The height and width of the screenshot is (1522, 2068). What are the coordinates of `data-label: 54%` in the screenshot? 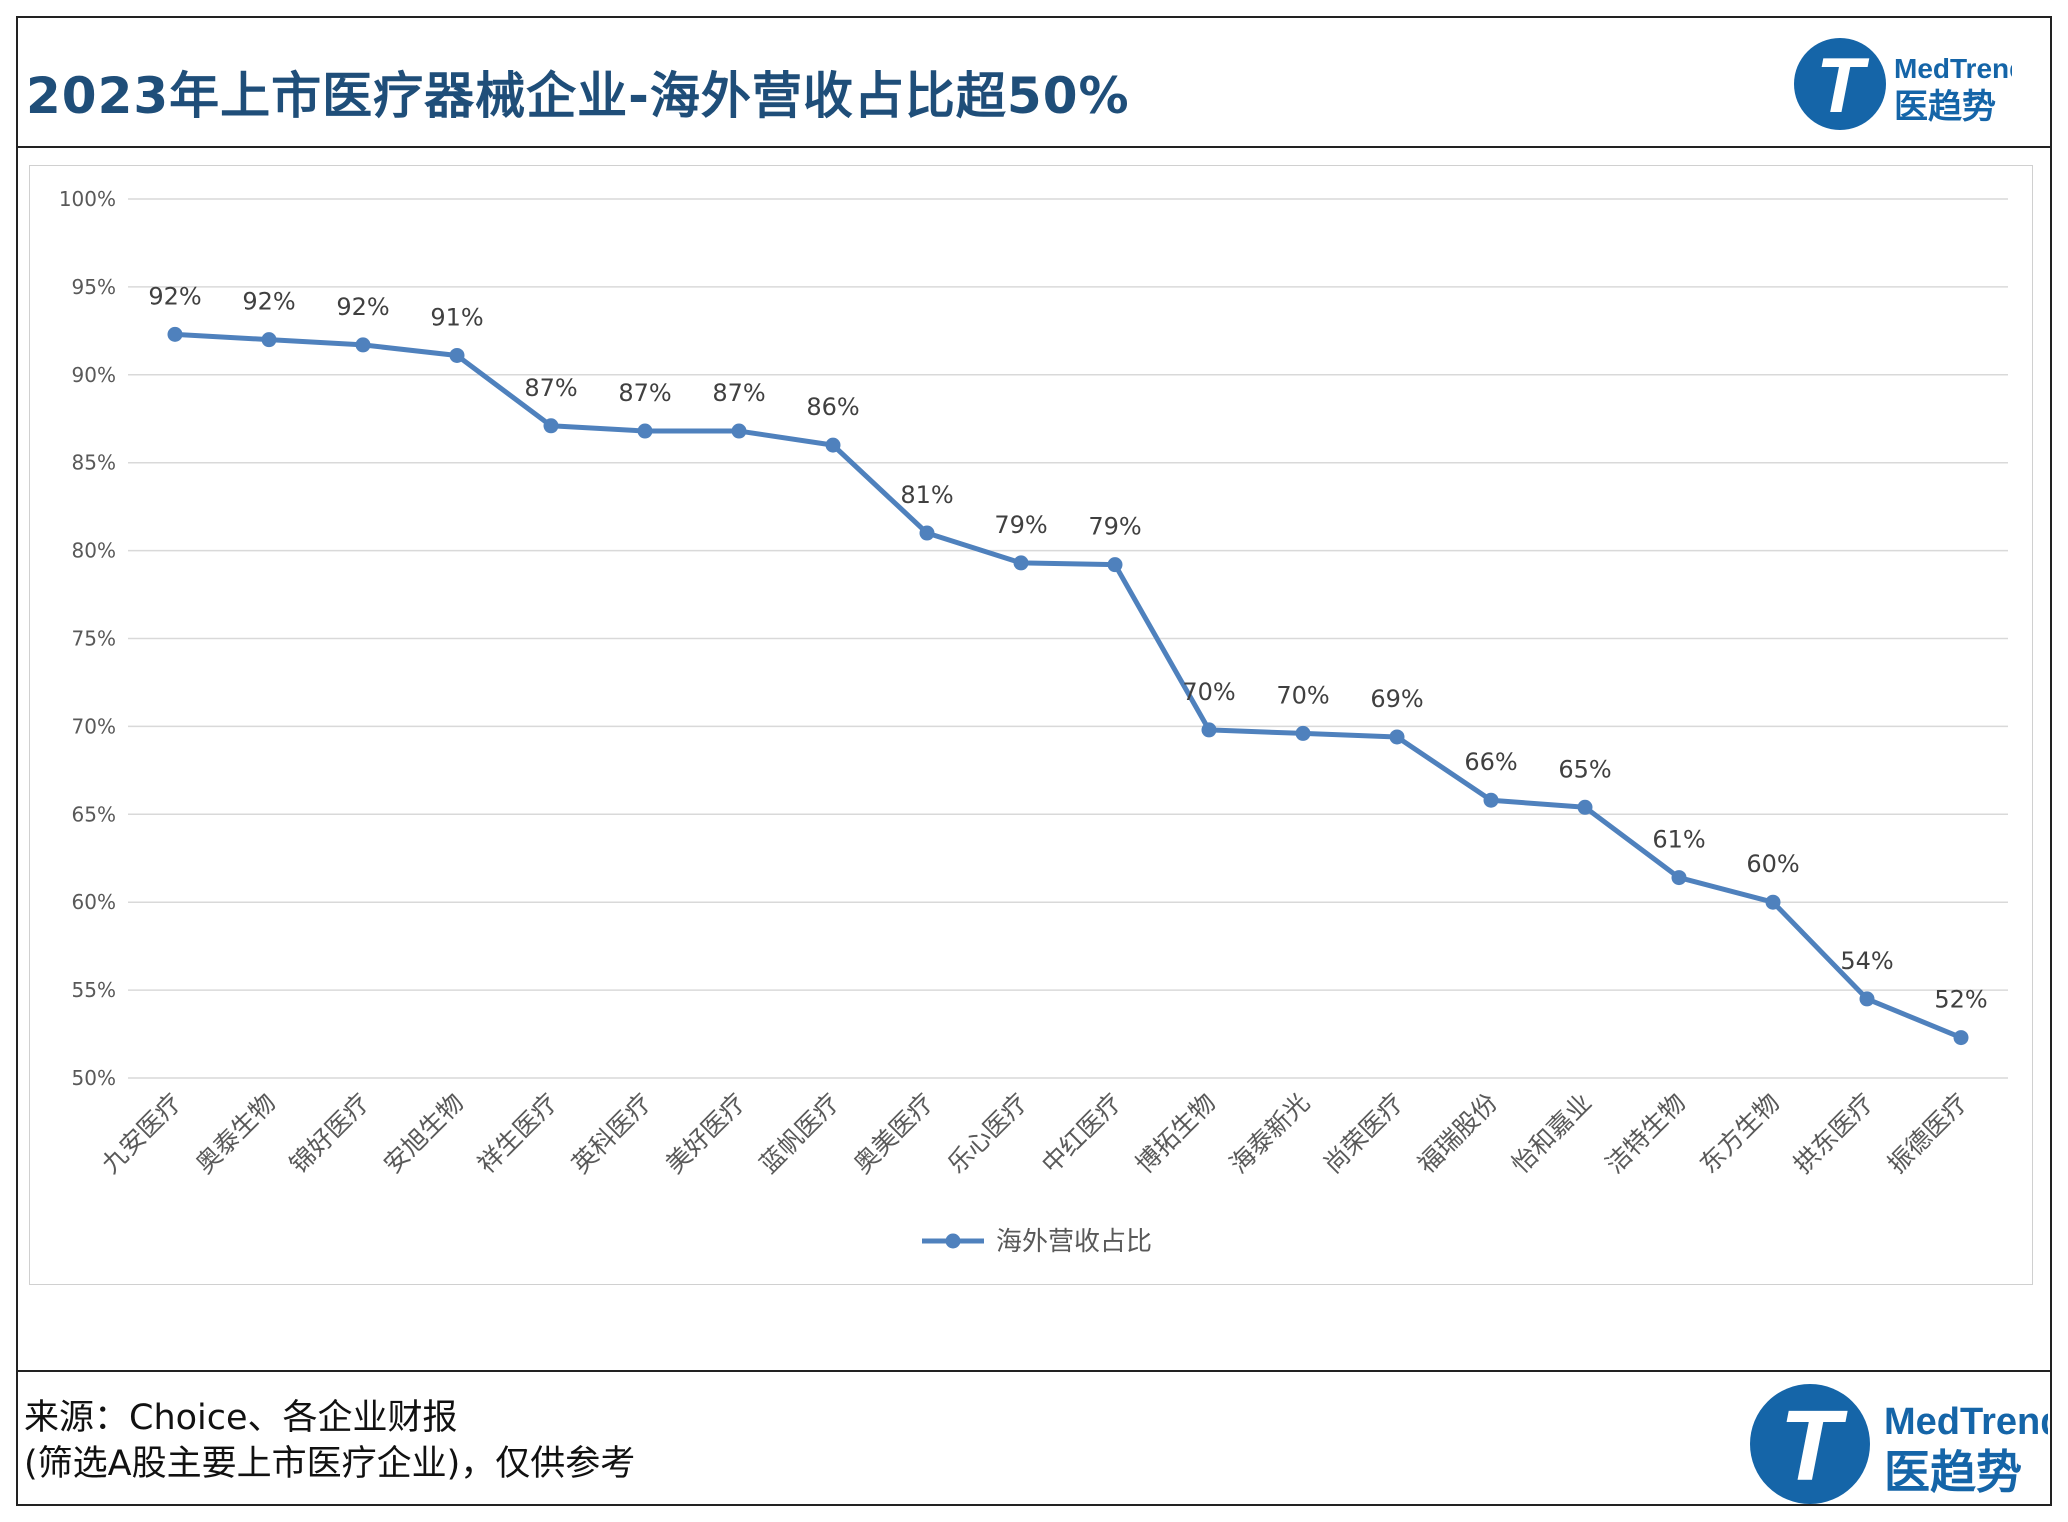 It's located at (1866, 961).